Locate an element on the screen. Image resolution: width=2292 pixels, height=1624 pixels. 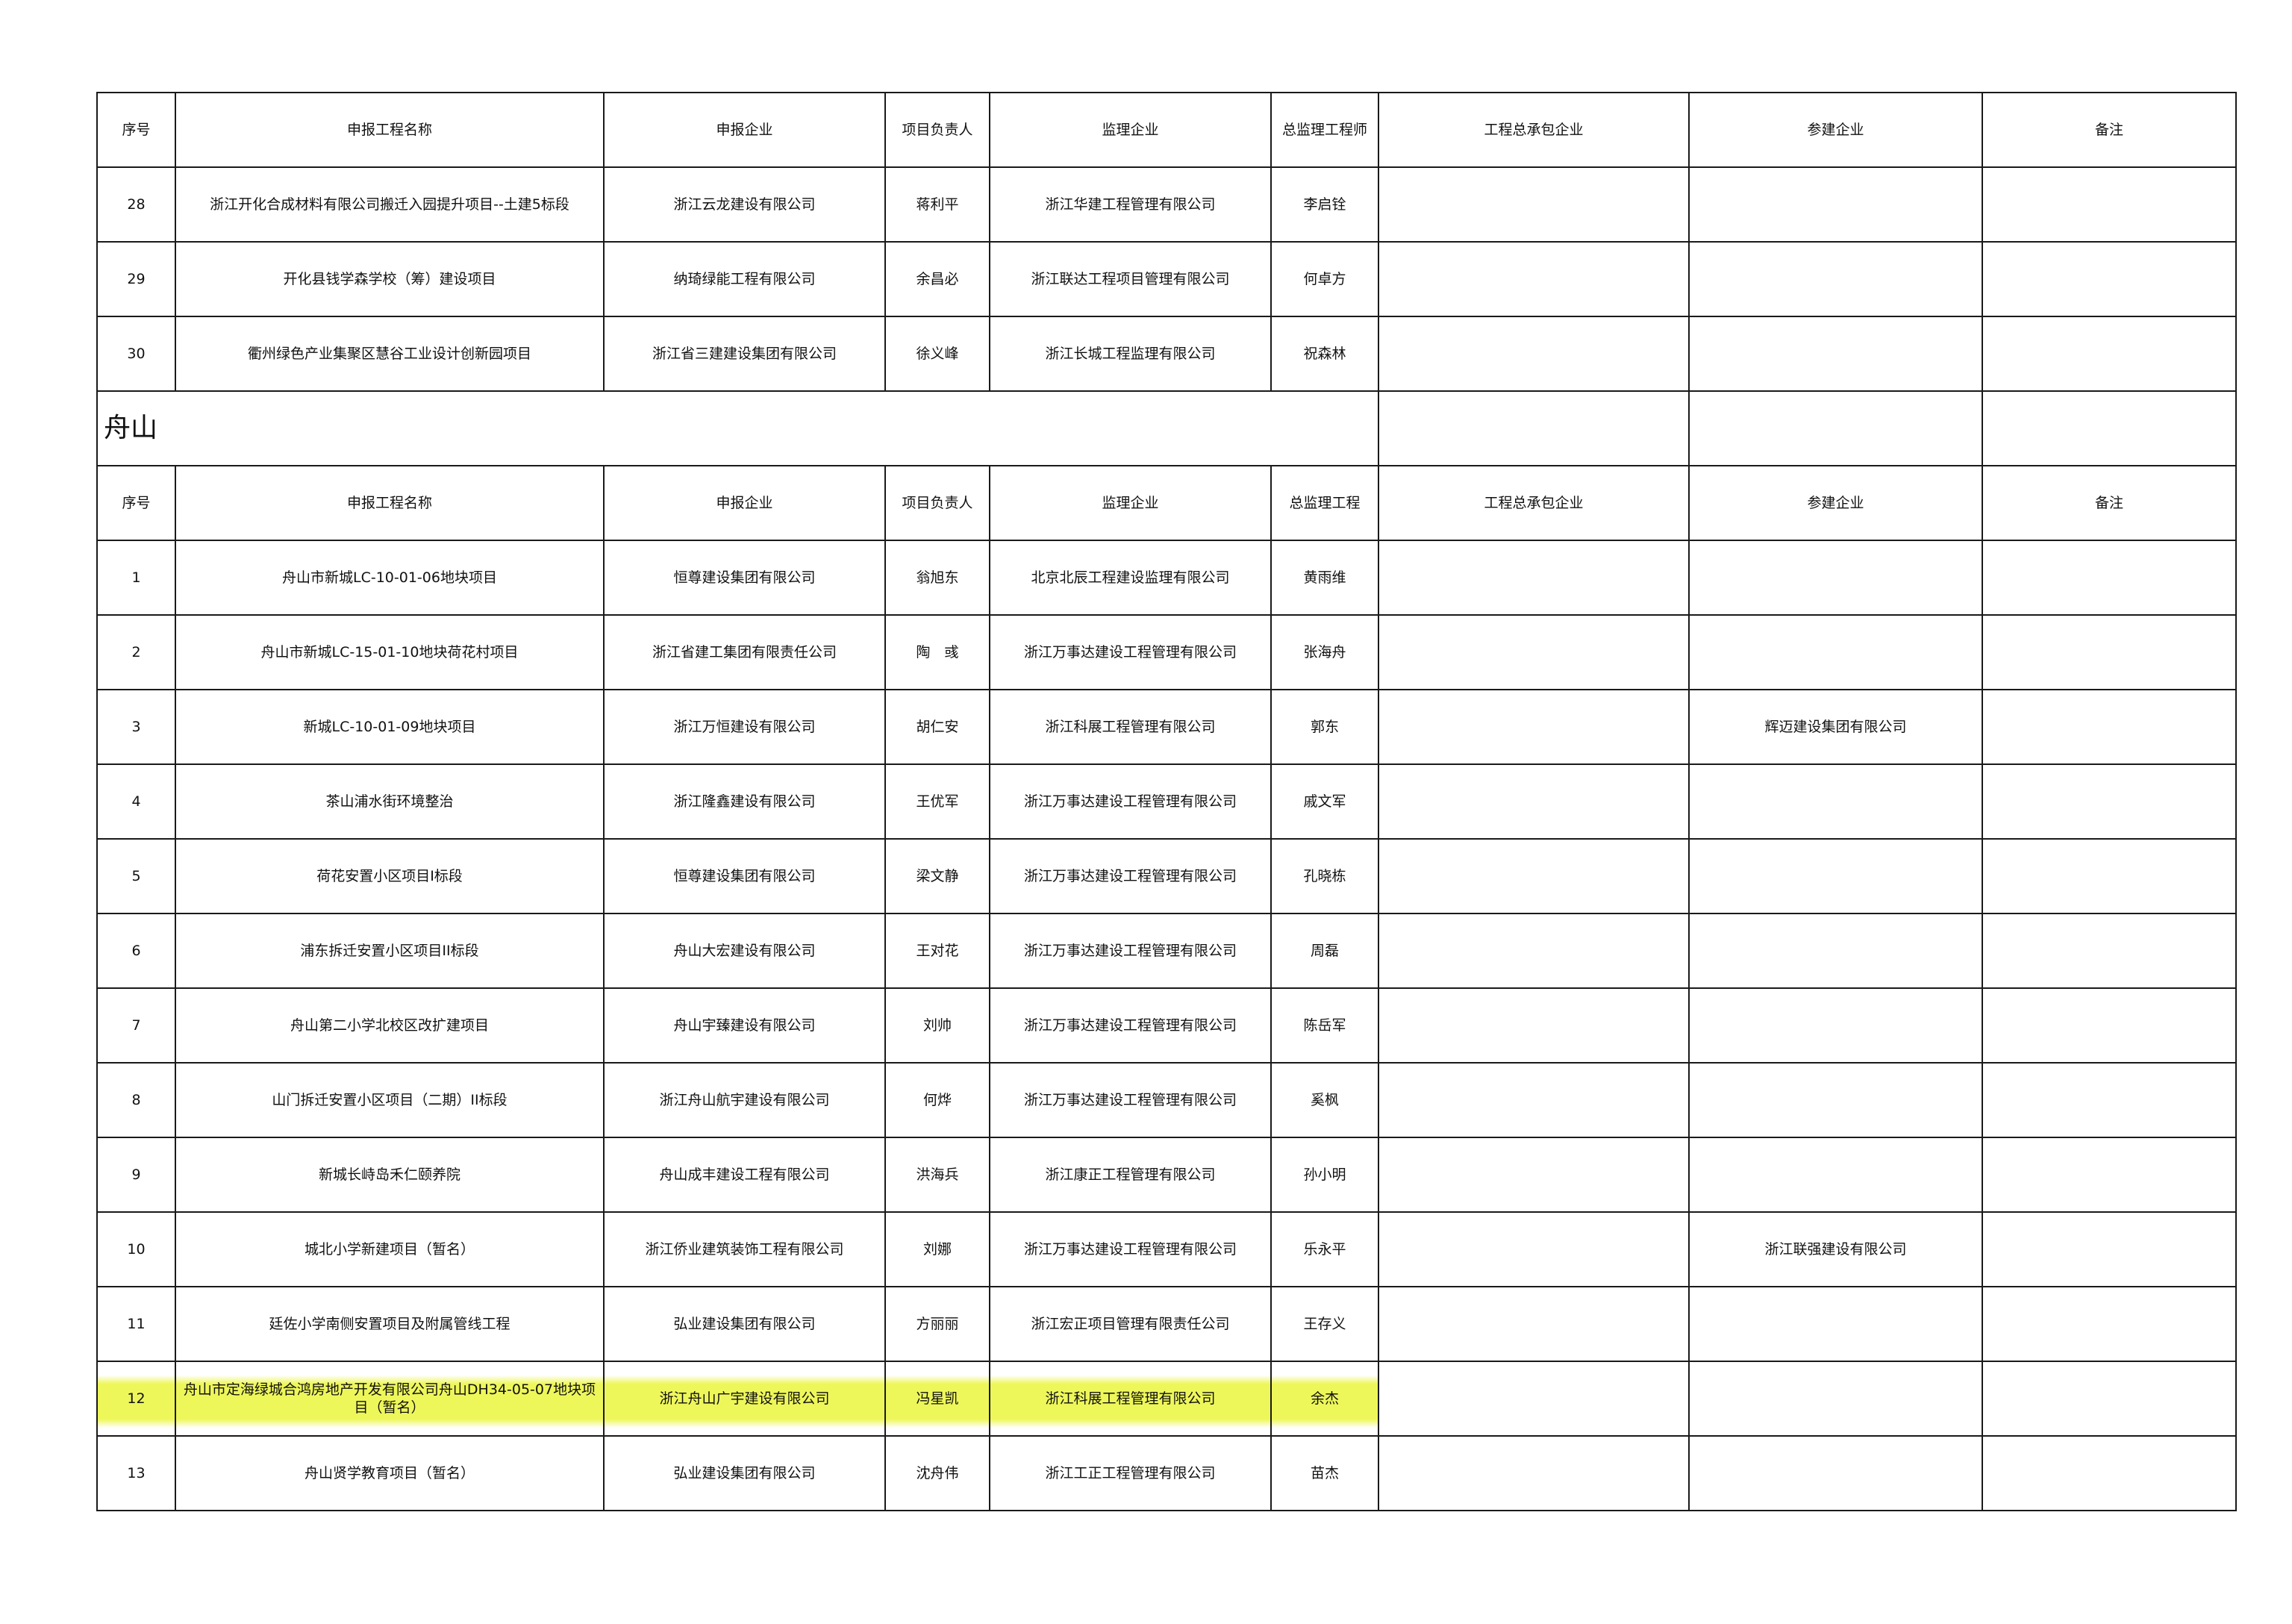
cell-participant: 辉迈建设集团有限公司 is located at coordinates (1835, 727).